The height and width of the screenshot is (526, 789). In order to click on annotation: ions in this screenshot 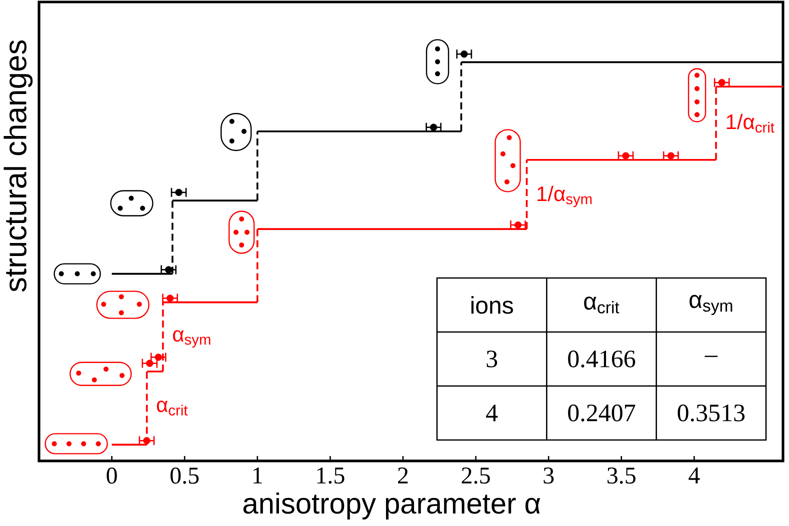, I will do `click(492, 305)`.